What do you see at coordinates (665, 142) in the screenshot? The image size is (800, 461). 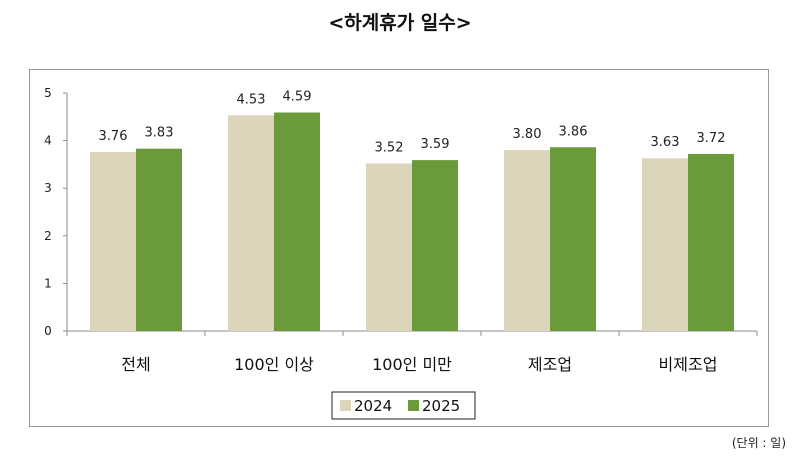 I see `data-label: 3.63` at bounding box center [665, 142].